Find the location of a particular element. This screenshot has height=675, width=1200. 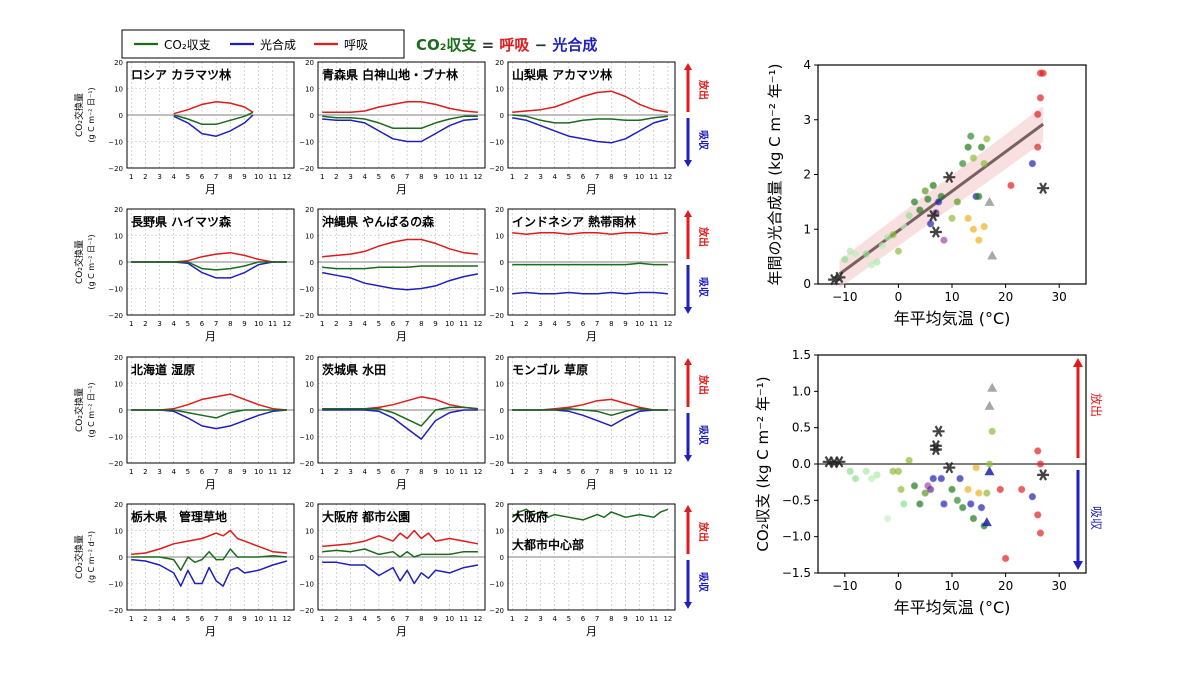

equation: CO₂収支 = 呼吸 − 光合成 is located at coordinates (506, 45).